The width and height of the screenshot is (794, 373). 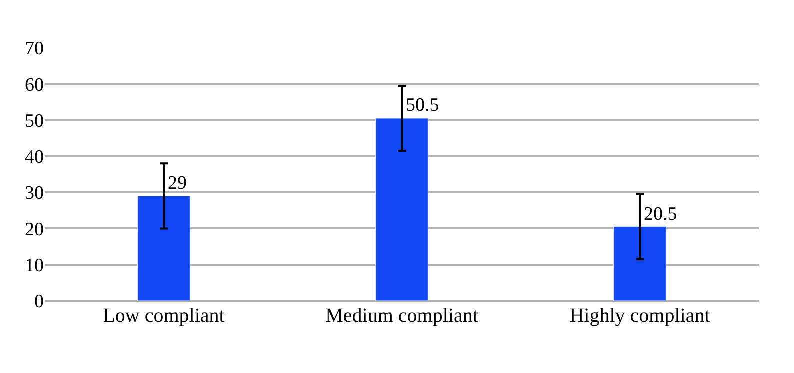 I want to click on y-tick-label: 0, so click(x=39, y=302).